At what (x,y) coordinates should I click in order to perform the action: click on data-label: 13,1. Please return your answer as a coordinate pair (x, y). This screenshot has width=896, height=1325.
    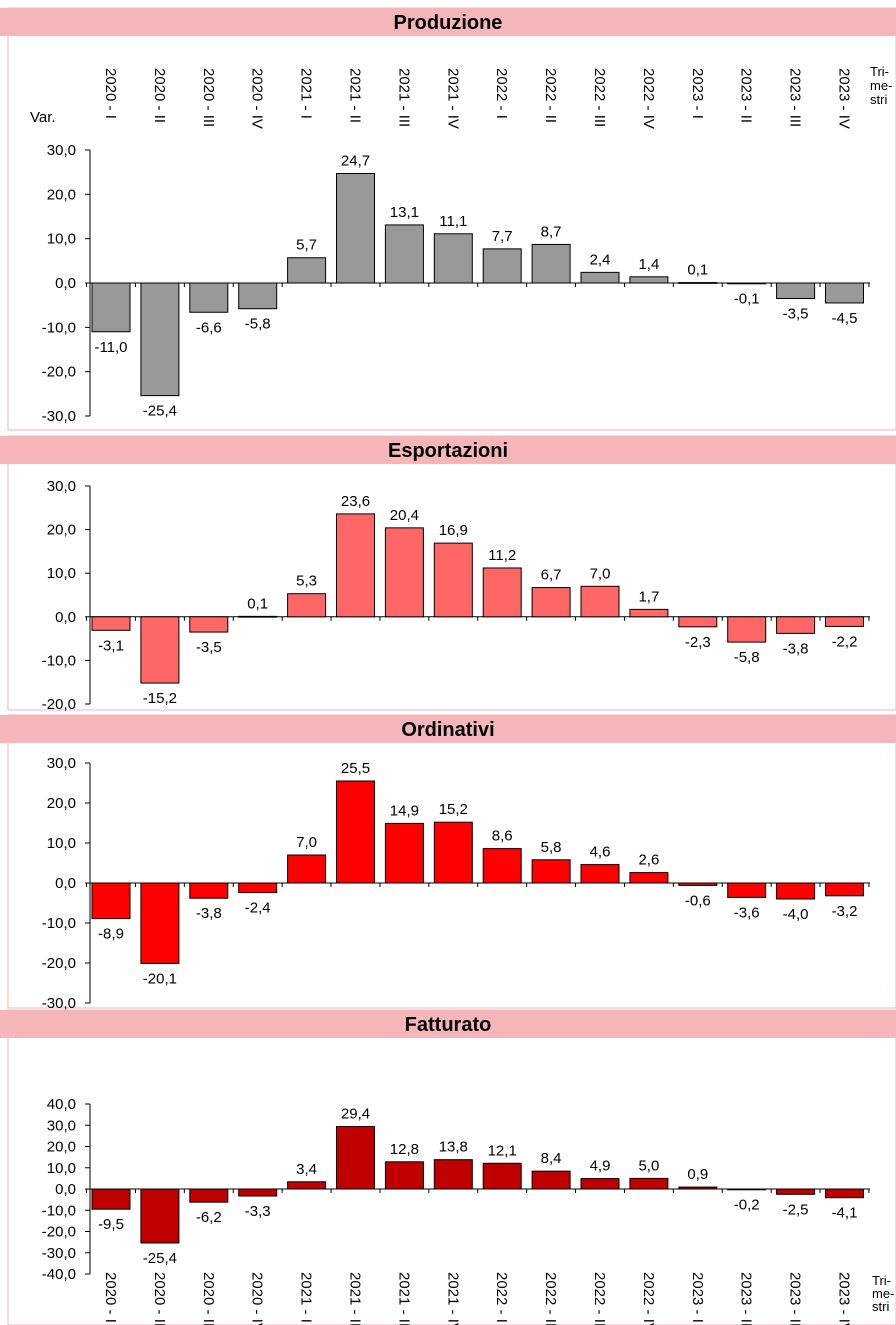
    Looking at the image, I should click on (404, 212).